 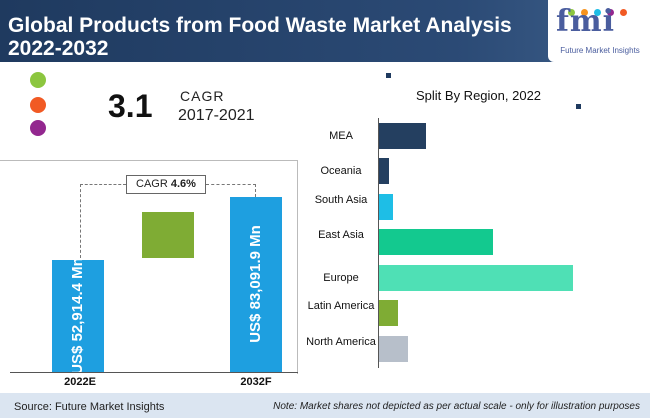 I want to click on source-note: Source: Future Market Insights, so click(x=89, y=407).